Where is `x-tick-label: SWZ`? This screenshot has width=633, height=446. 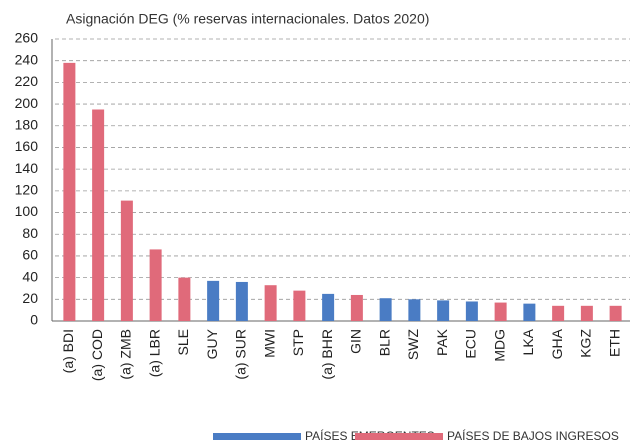
x-tick-label: SWZ is located at coordinates (413, 345).